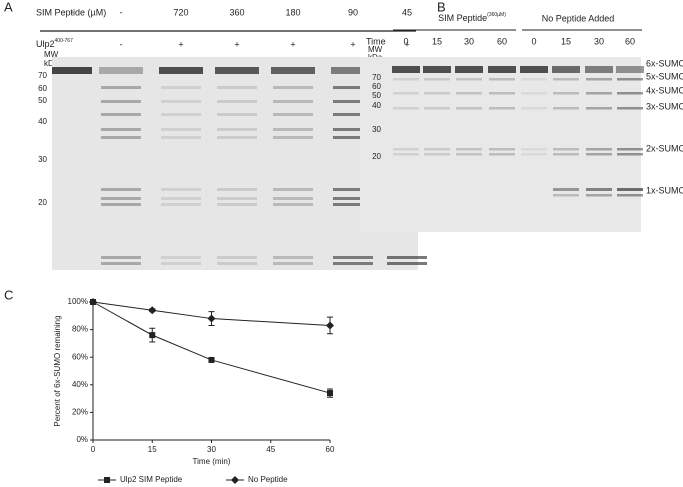  Describe the element at coordinates (292, 12) in the screenshot. I see `header-value: 180` at that location.